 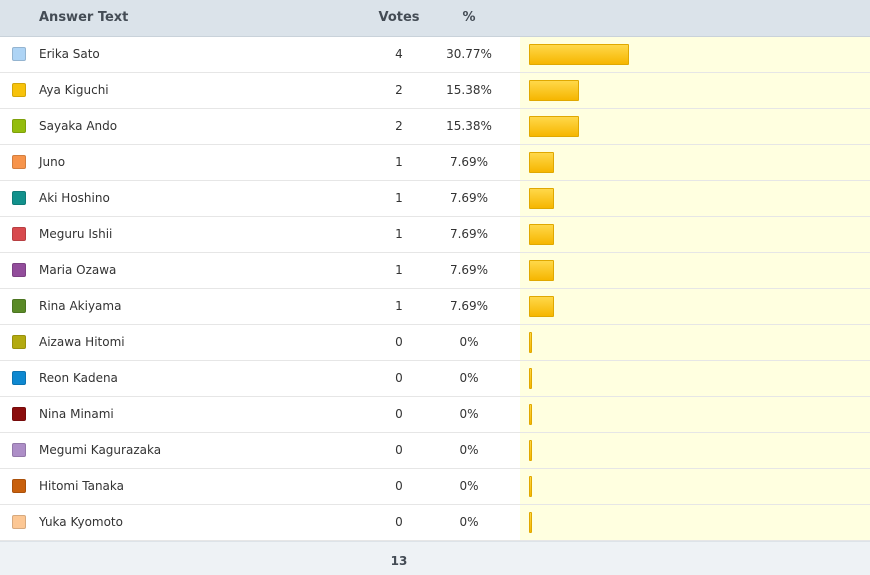 I want to click on answer-row: Hitomi Tanaka 0 0%, so click(x=435, y=487).